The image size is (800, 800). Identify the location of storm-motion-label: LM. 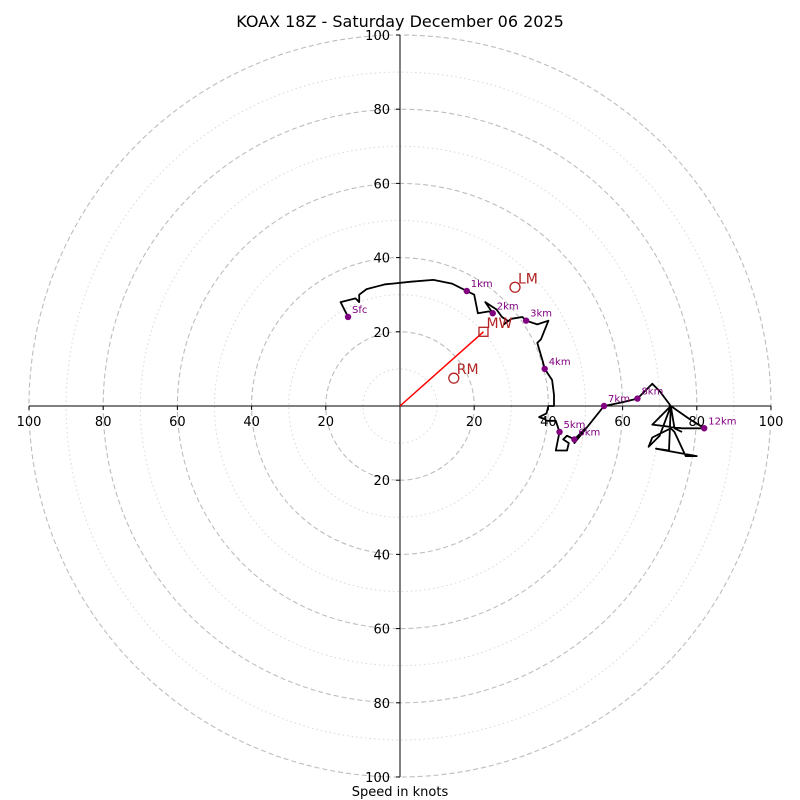
(528, 279).